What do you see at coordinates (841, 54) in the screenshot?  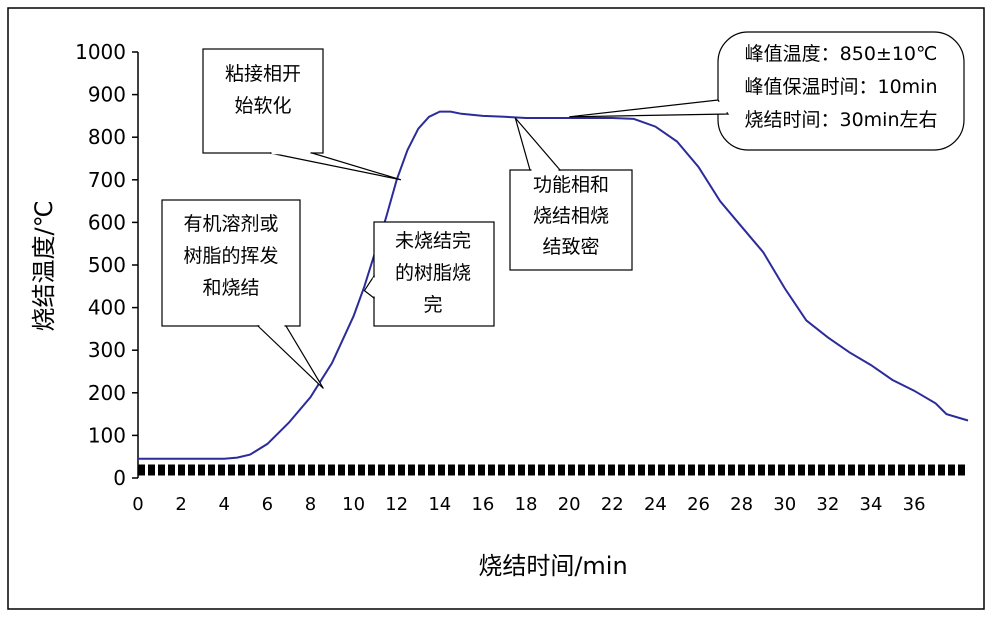 I see `annotation-line: 峰值温度：850±10℃` at bounding box center [841, 54].